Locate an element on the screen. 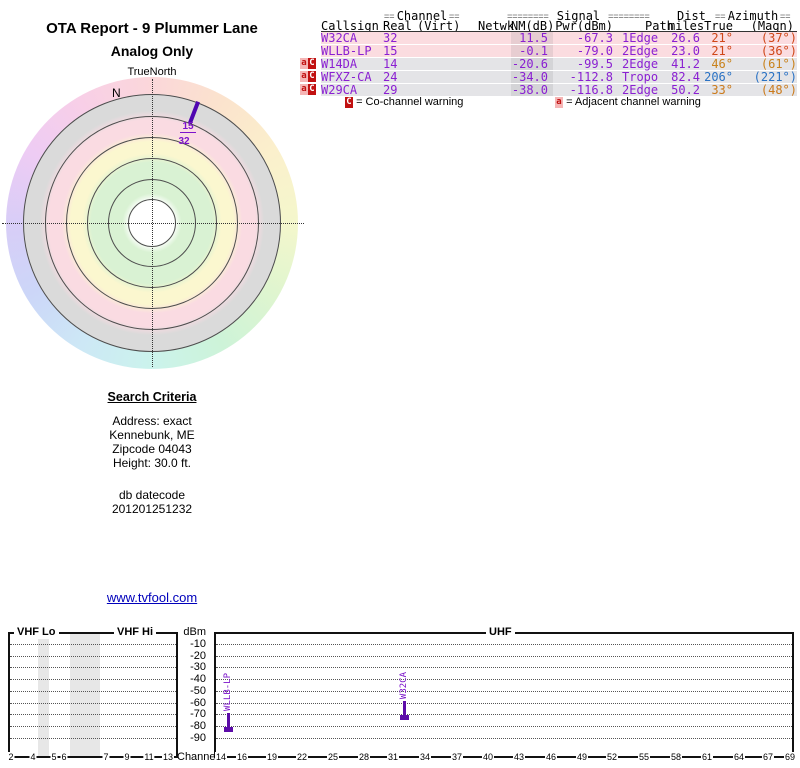 This screenshot has width=800, height=768. cell-nm-db: 11.5 is located at coordinates (532, 38).